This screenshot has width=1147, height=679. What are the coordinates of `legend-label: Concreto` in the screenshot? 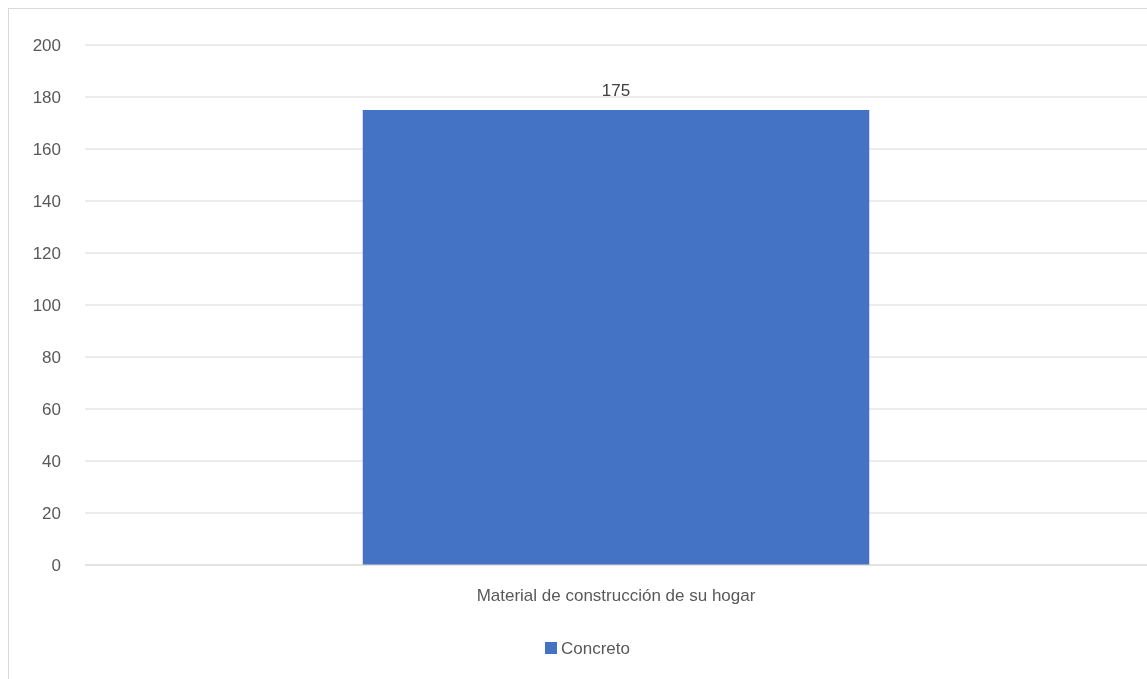 It's located at (595, 648).